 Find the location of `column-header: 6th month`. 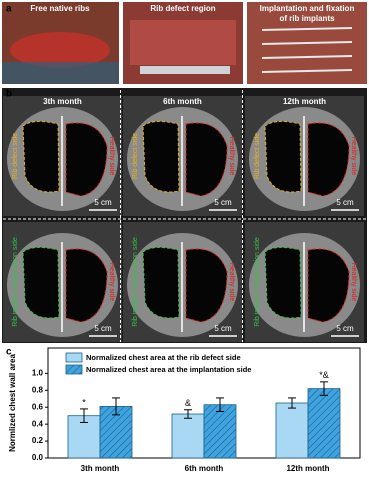

column-header: 6th month is located at coordinates (182, 101).